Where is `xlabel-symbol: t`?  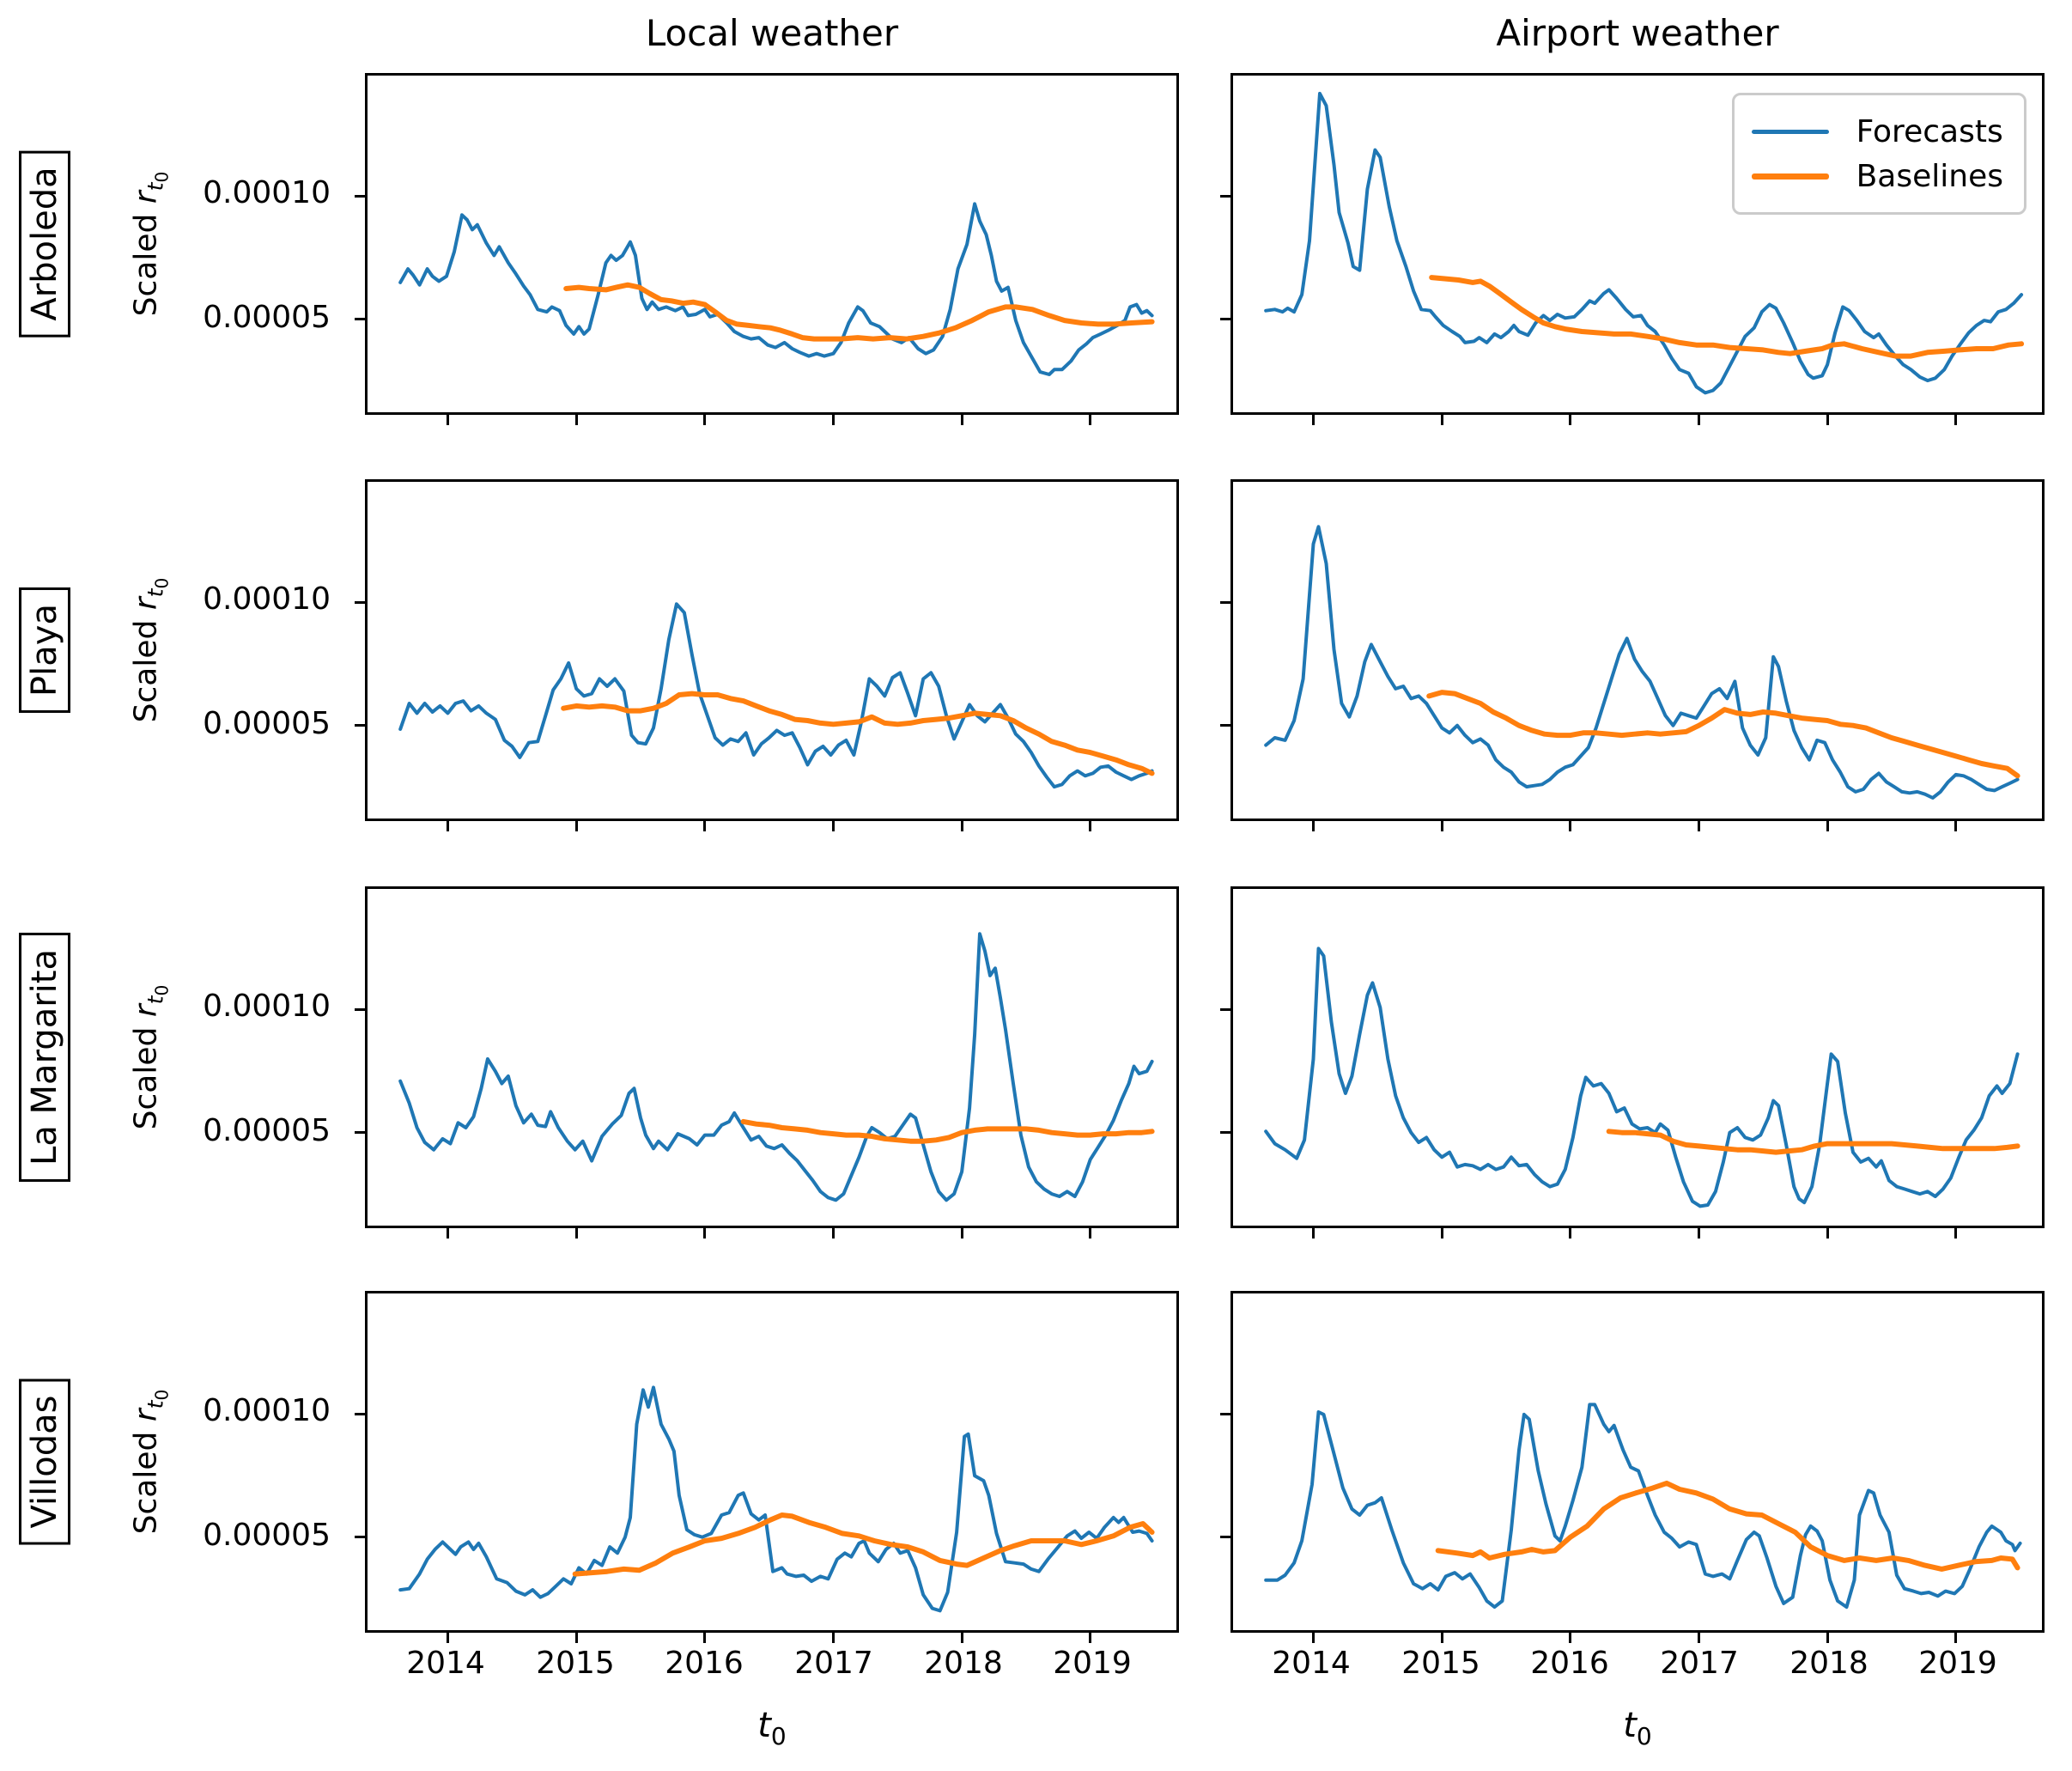 xlabel-symbol: t is located at coordinates (1630, 1726).